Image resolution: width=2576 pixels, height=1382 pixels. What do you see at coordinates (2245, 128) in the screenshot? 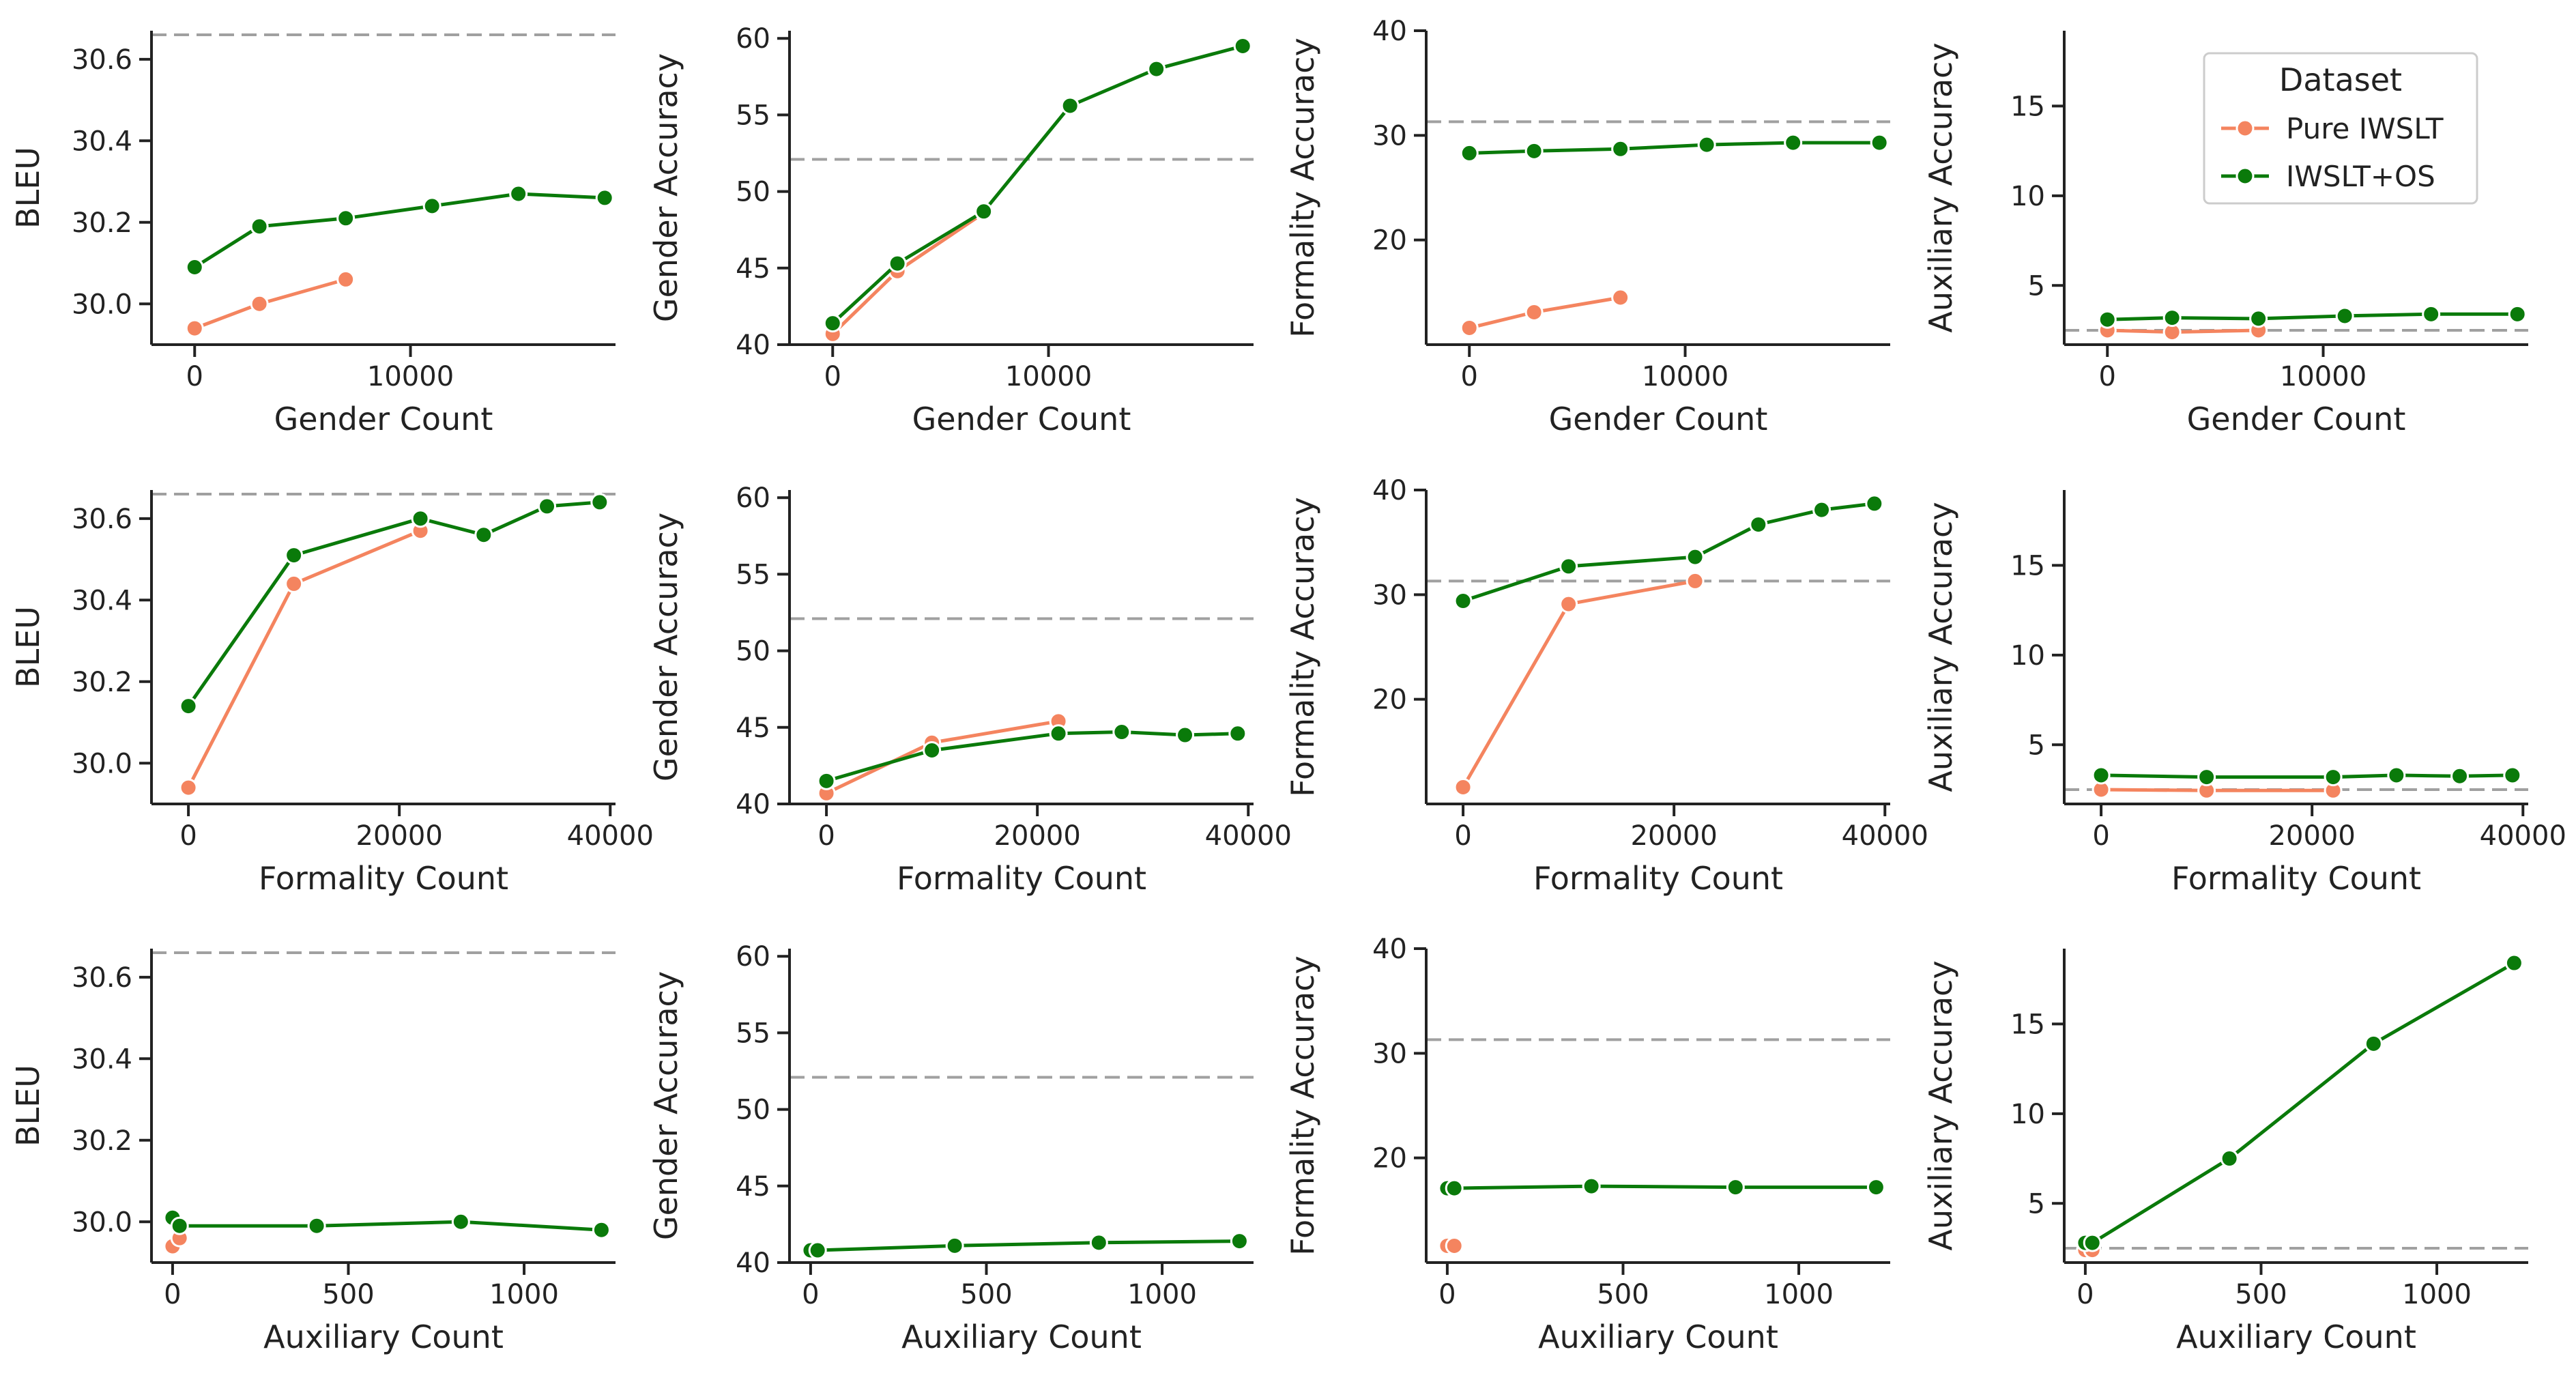
I see `legend-swatch-marker` at bounding box center [2245, 128].